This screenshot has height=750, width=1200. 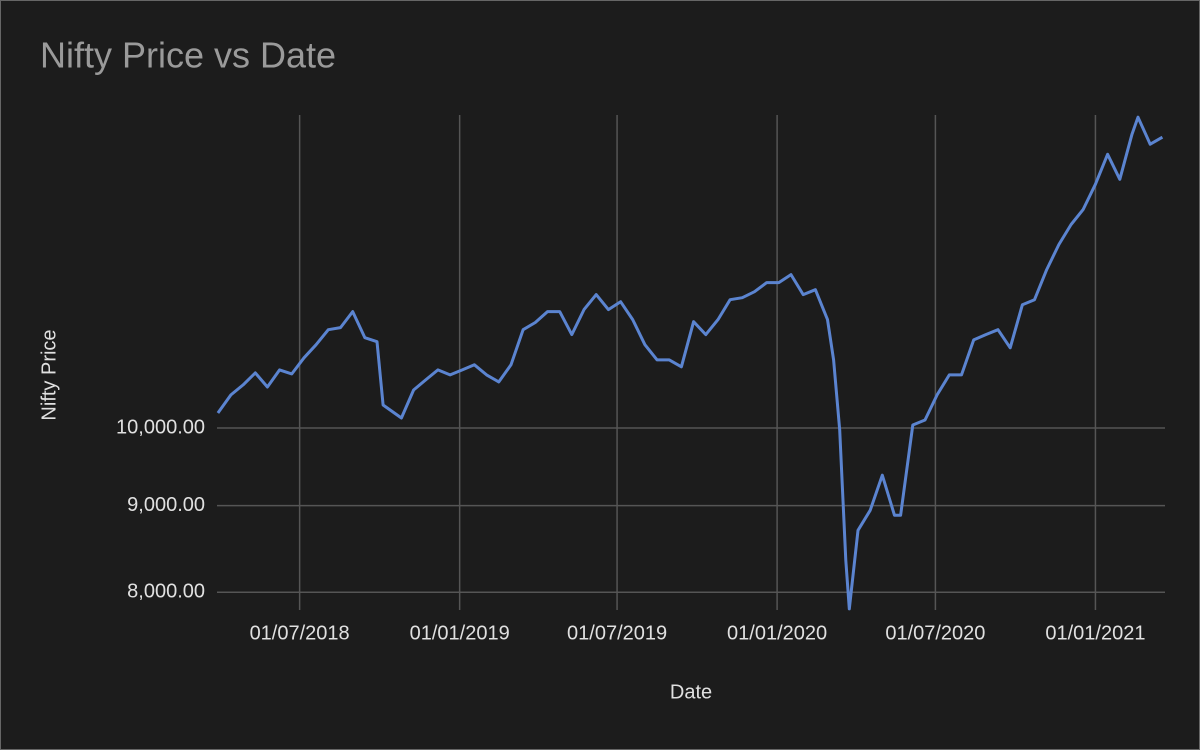 What do you see at coordinates (166, 505) in the screenshot?
I see `y-tick-label: 9,000.00` at bounding box center [166, 505].